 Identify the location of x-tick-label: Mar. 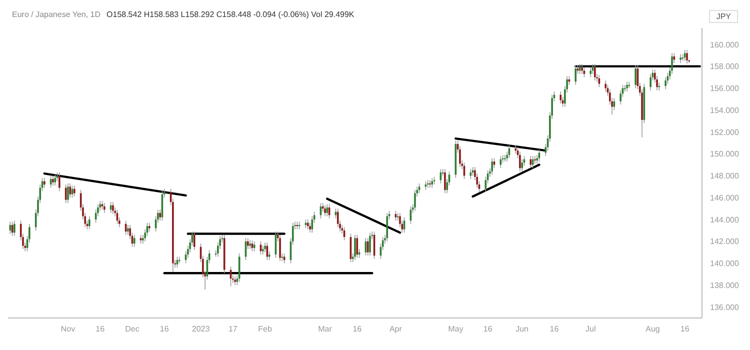
(325, 329).